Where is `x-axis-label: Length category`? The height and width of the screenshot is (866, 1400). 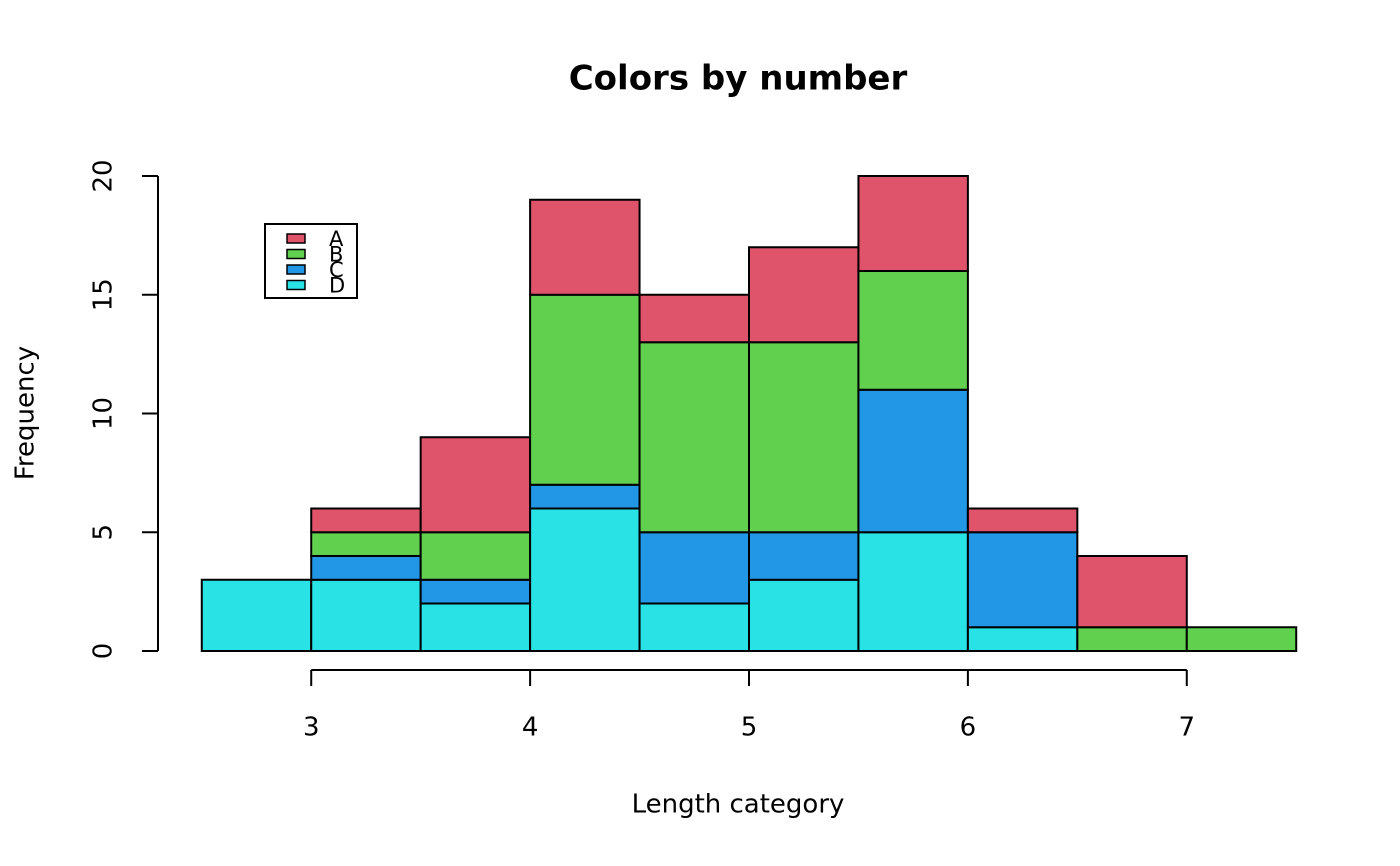 x-axis-label: Length category is located at coordinates (738, 805).